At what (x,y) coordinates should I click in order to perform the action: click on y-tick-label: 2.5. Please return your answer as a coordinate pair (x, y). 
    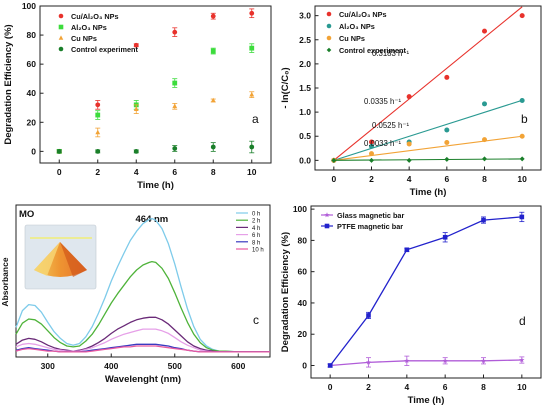
    Looking at the image, I should click on (305, 40).